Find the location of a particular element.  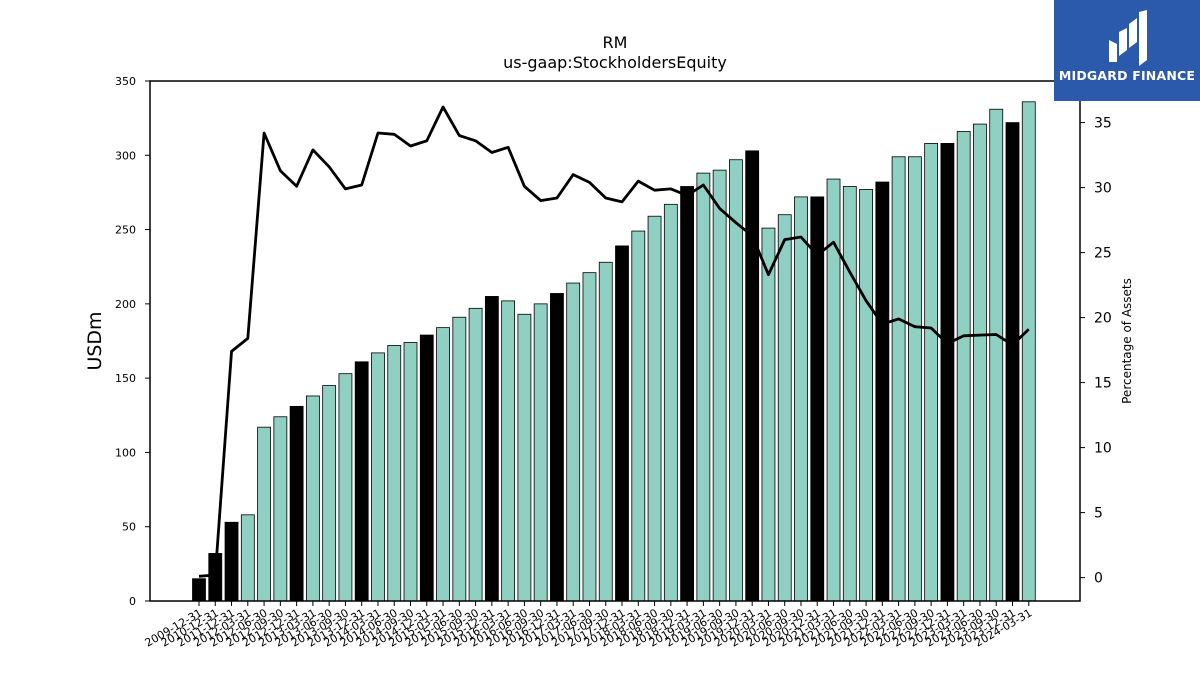

y2-axis-label: Percentage of Assets is located at coordinates (1127, 341).